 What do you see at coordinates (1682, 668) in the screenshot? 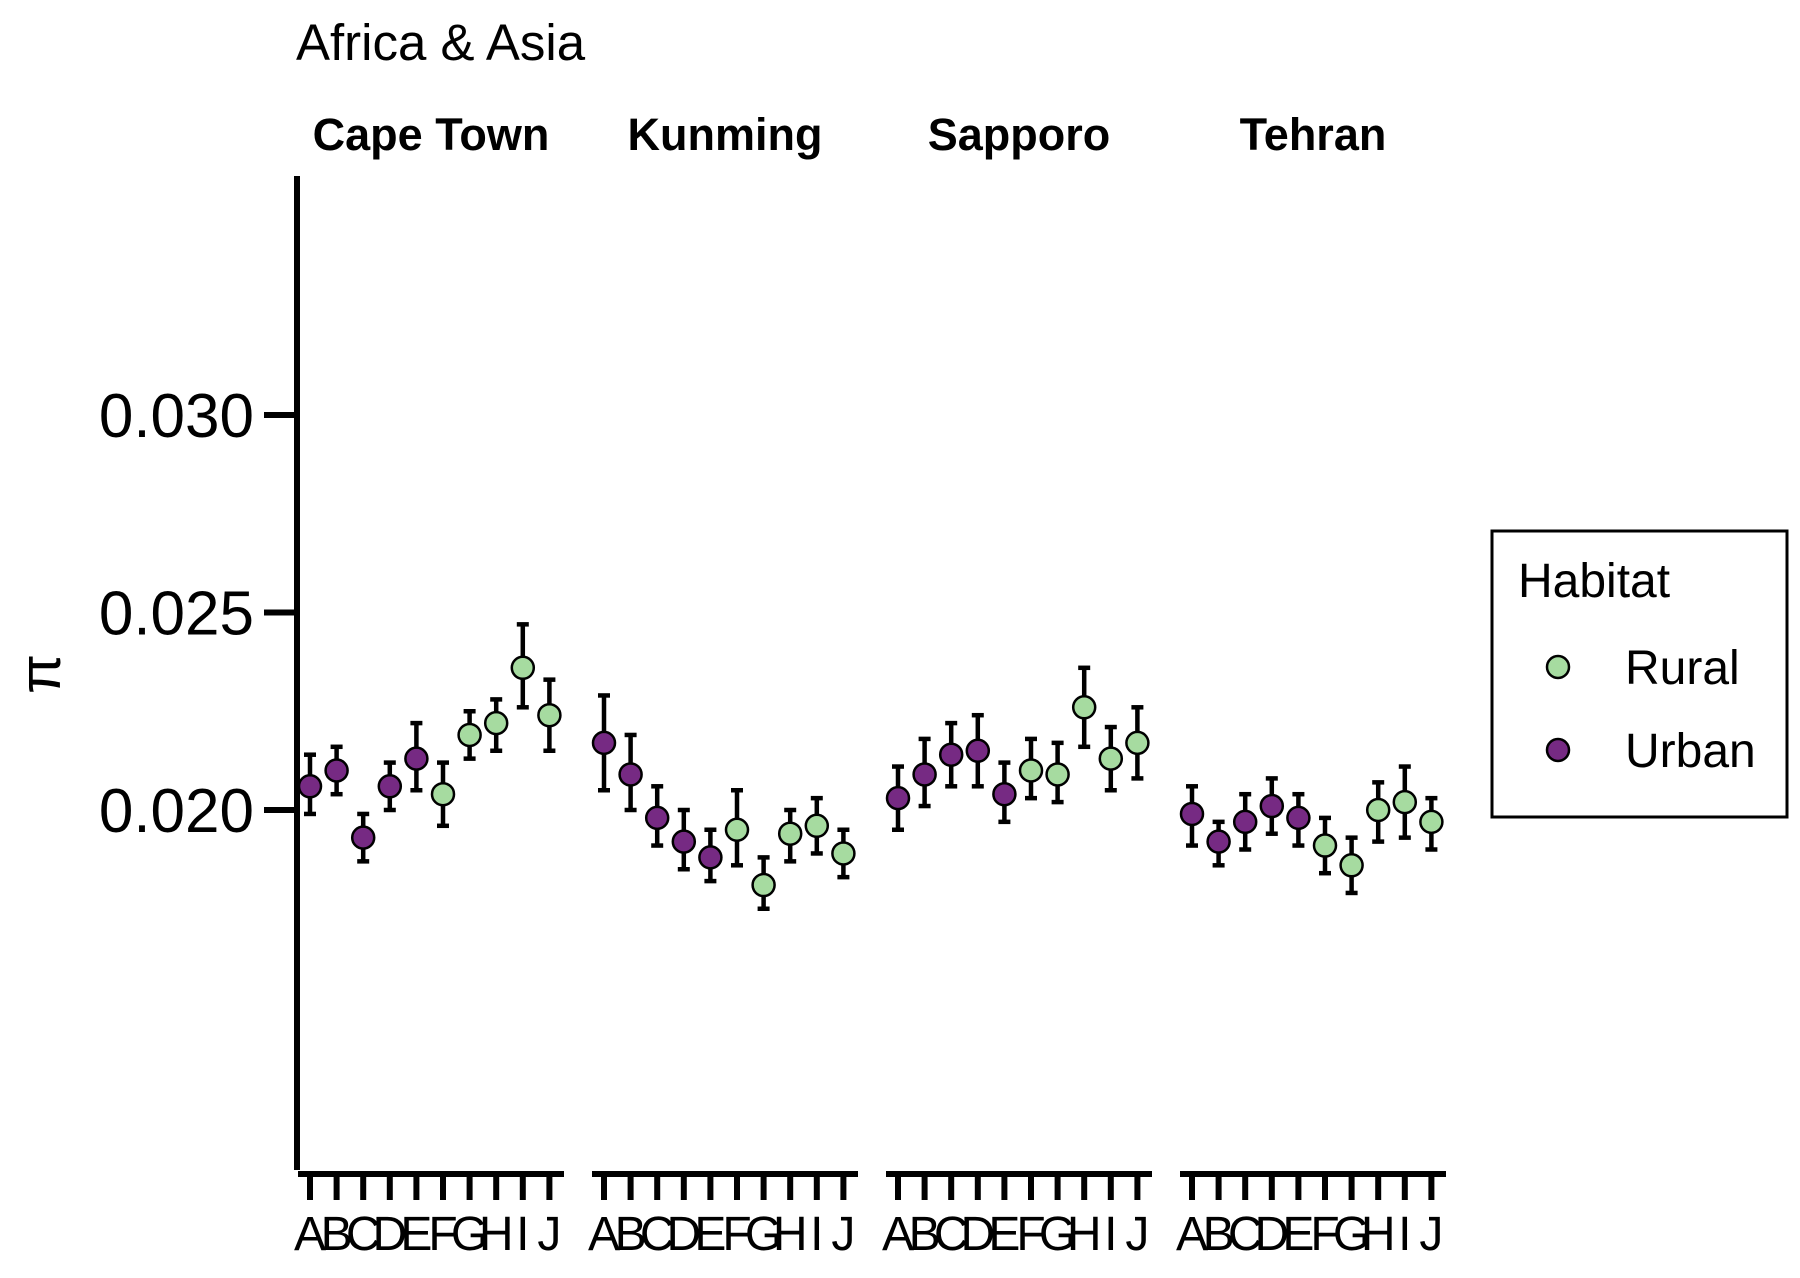
I see `legend-label-rural: Rural` at bounding box center [1682, 668].